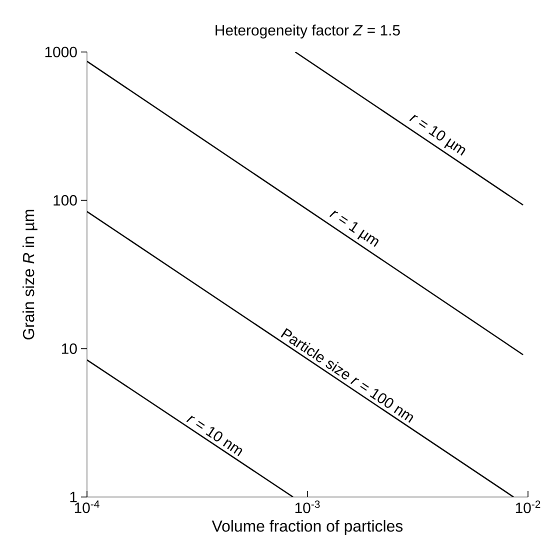 This screenshot has width=558, height=549. What do you see at coordinates (308, 31) in the screenshot?
I see `chart-title: Heterogeneity factor Z = 1.5` at bounding box center [308, 31].